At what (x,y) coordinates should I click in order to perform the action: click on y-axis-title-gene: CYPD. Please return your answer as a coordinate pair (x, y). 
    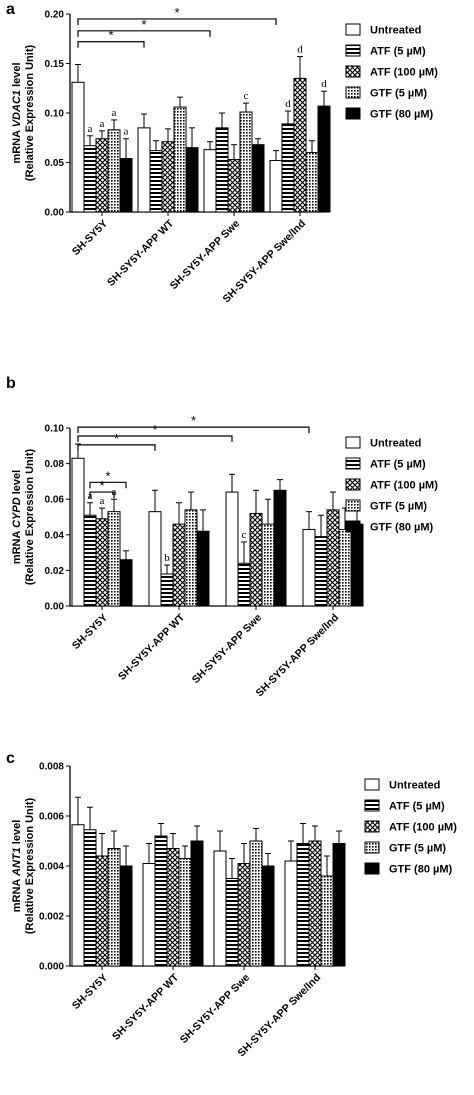
    Looking at the image, I should click on (17, 512).